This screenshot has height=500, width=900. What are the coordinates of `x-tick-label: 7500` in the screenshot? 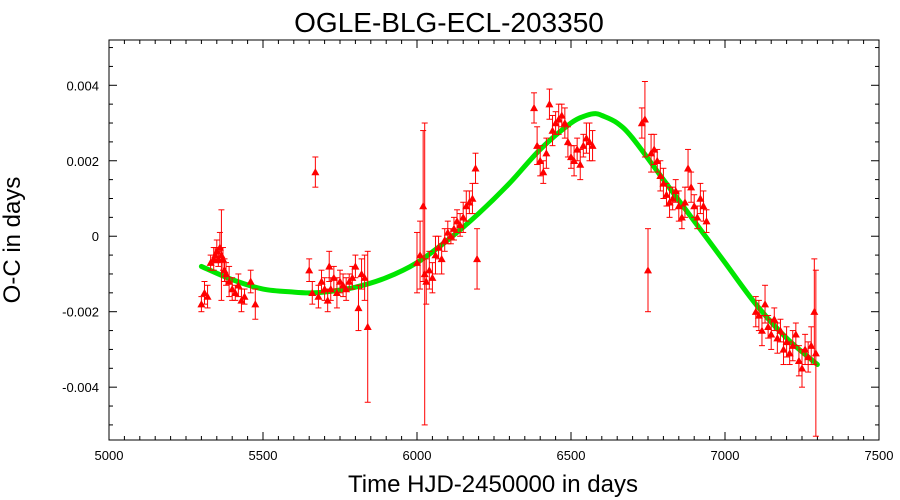 It's located at (879, 455).